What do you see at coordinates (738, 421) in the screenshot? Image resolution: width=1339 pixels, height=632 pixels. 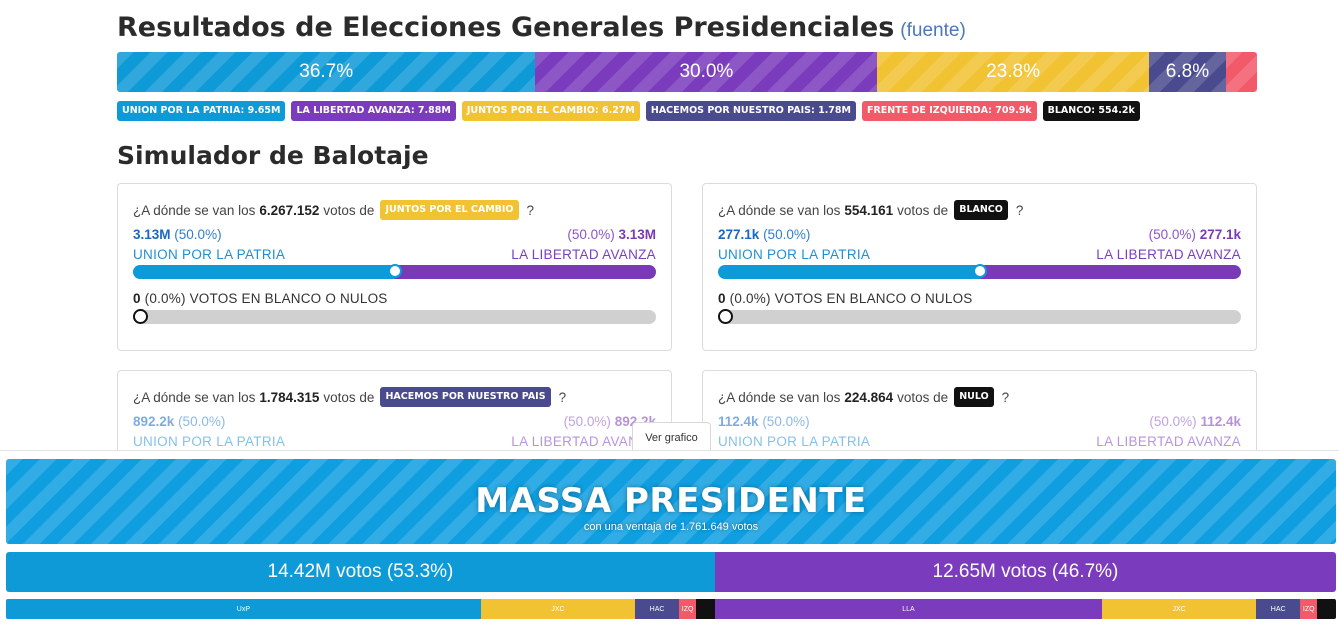 I see `left-value: 112.4k` at bounding box center [738, 421].